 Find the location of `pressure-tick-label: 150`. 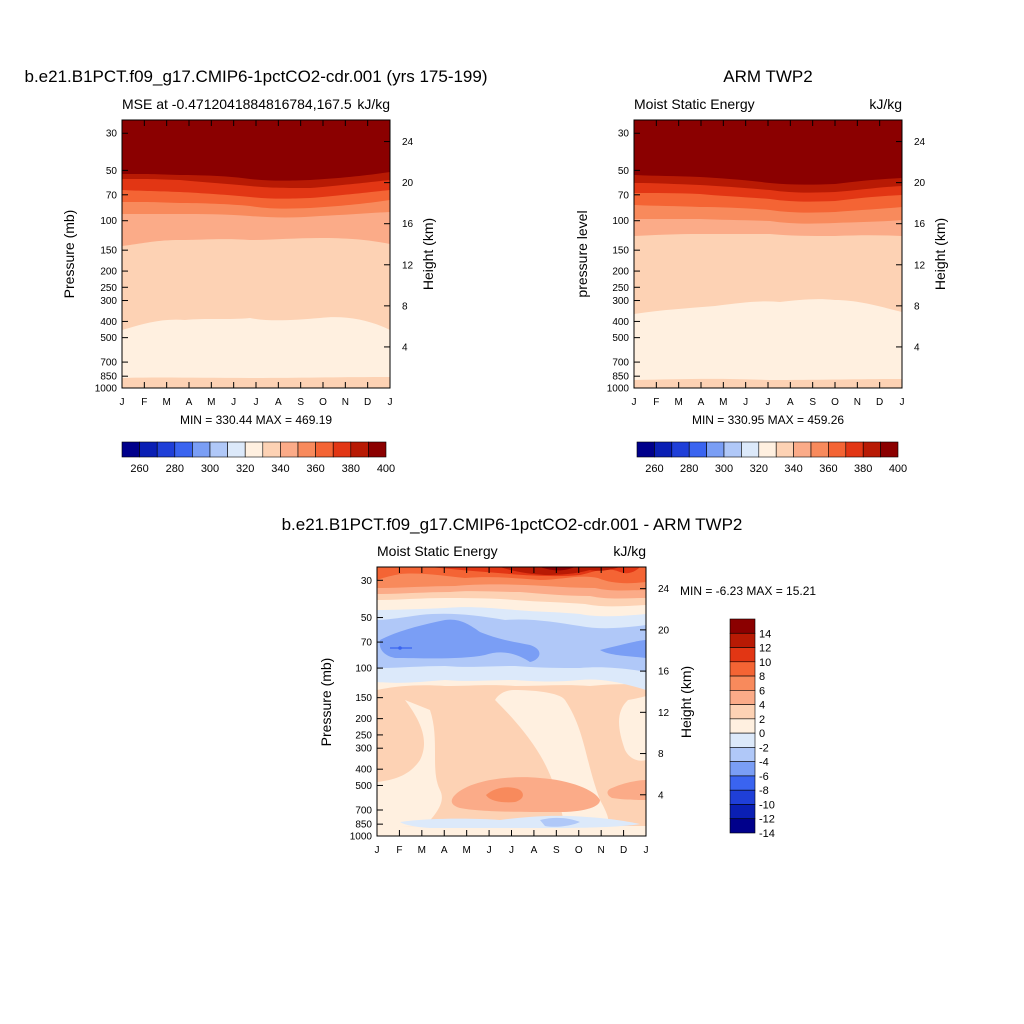

pressure-tick-label: 150 is located at coordinates (363, 698).